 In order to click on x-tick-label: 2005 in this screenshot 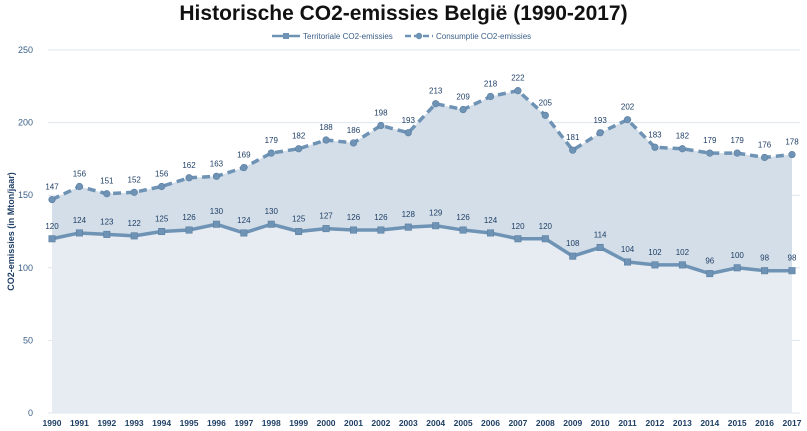, I will do `click(463, 423)`.